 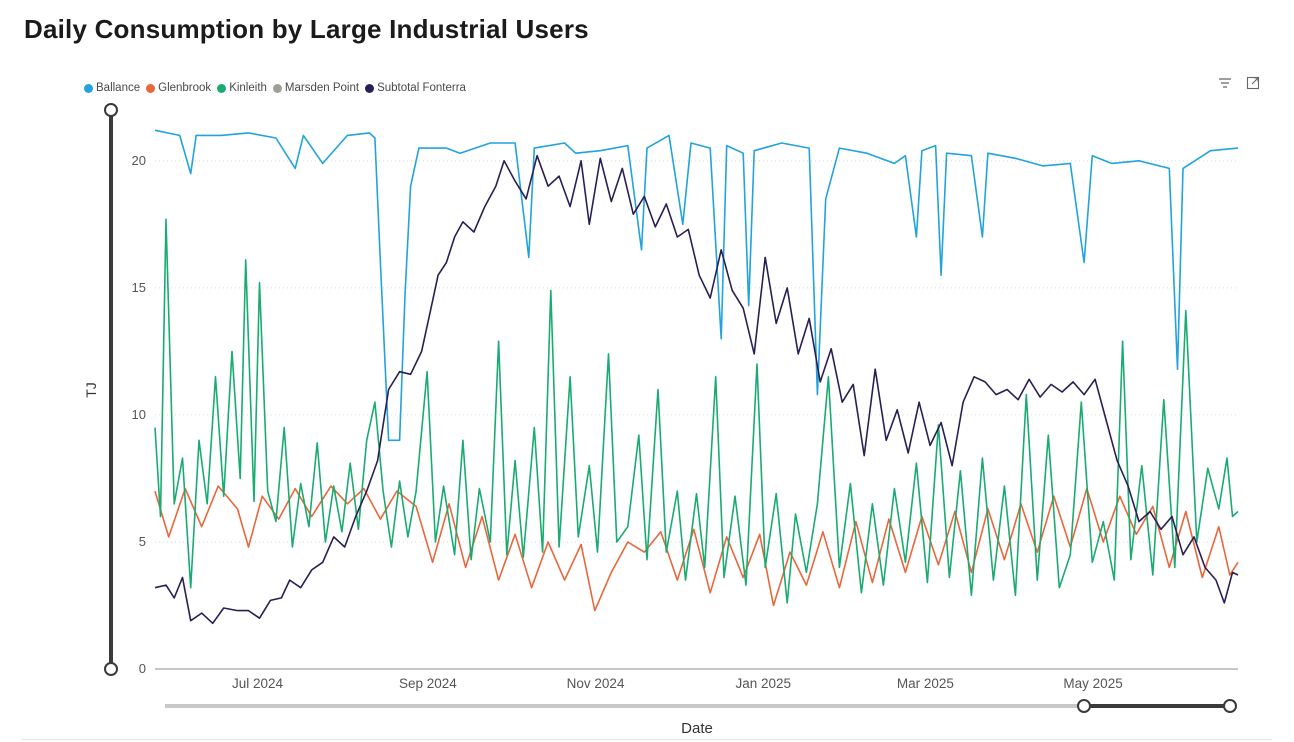 What do you see at coordinates (118, 88) in the screenshot?
I see `legend-label: Ballance` at bounding box center [118, 88].